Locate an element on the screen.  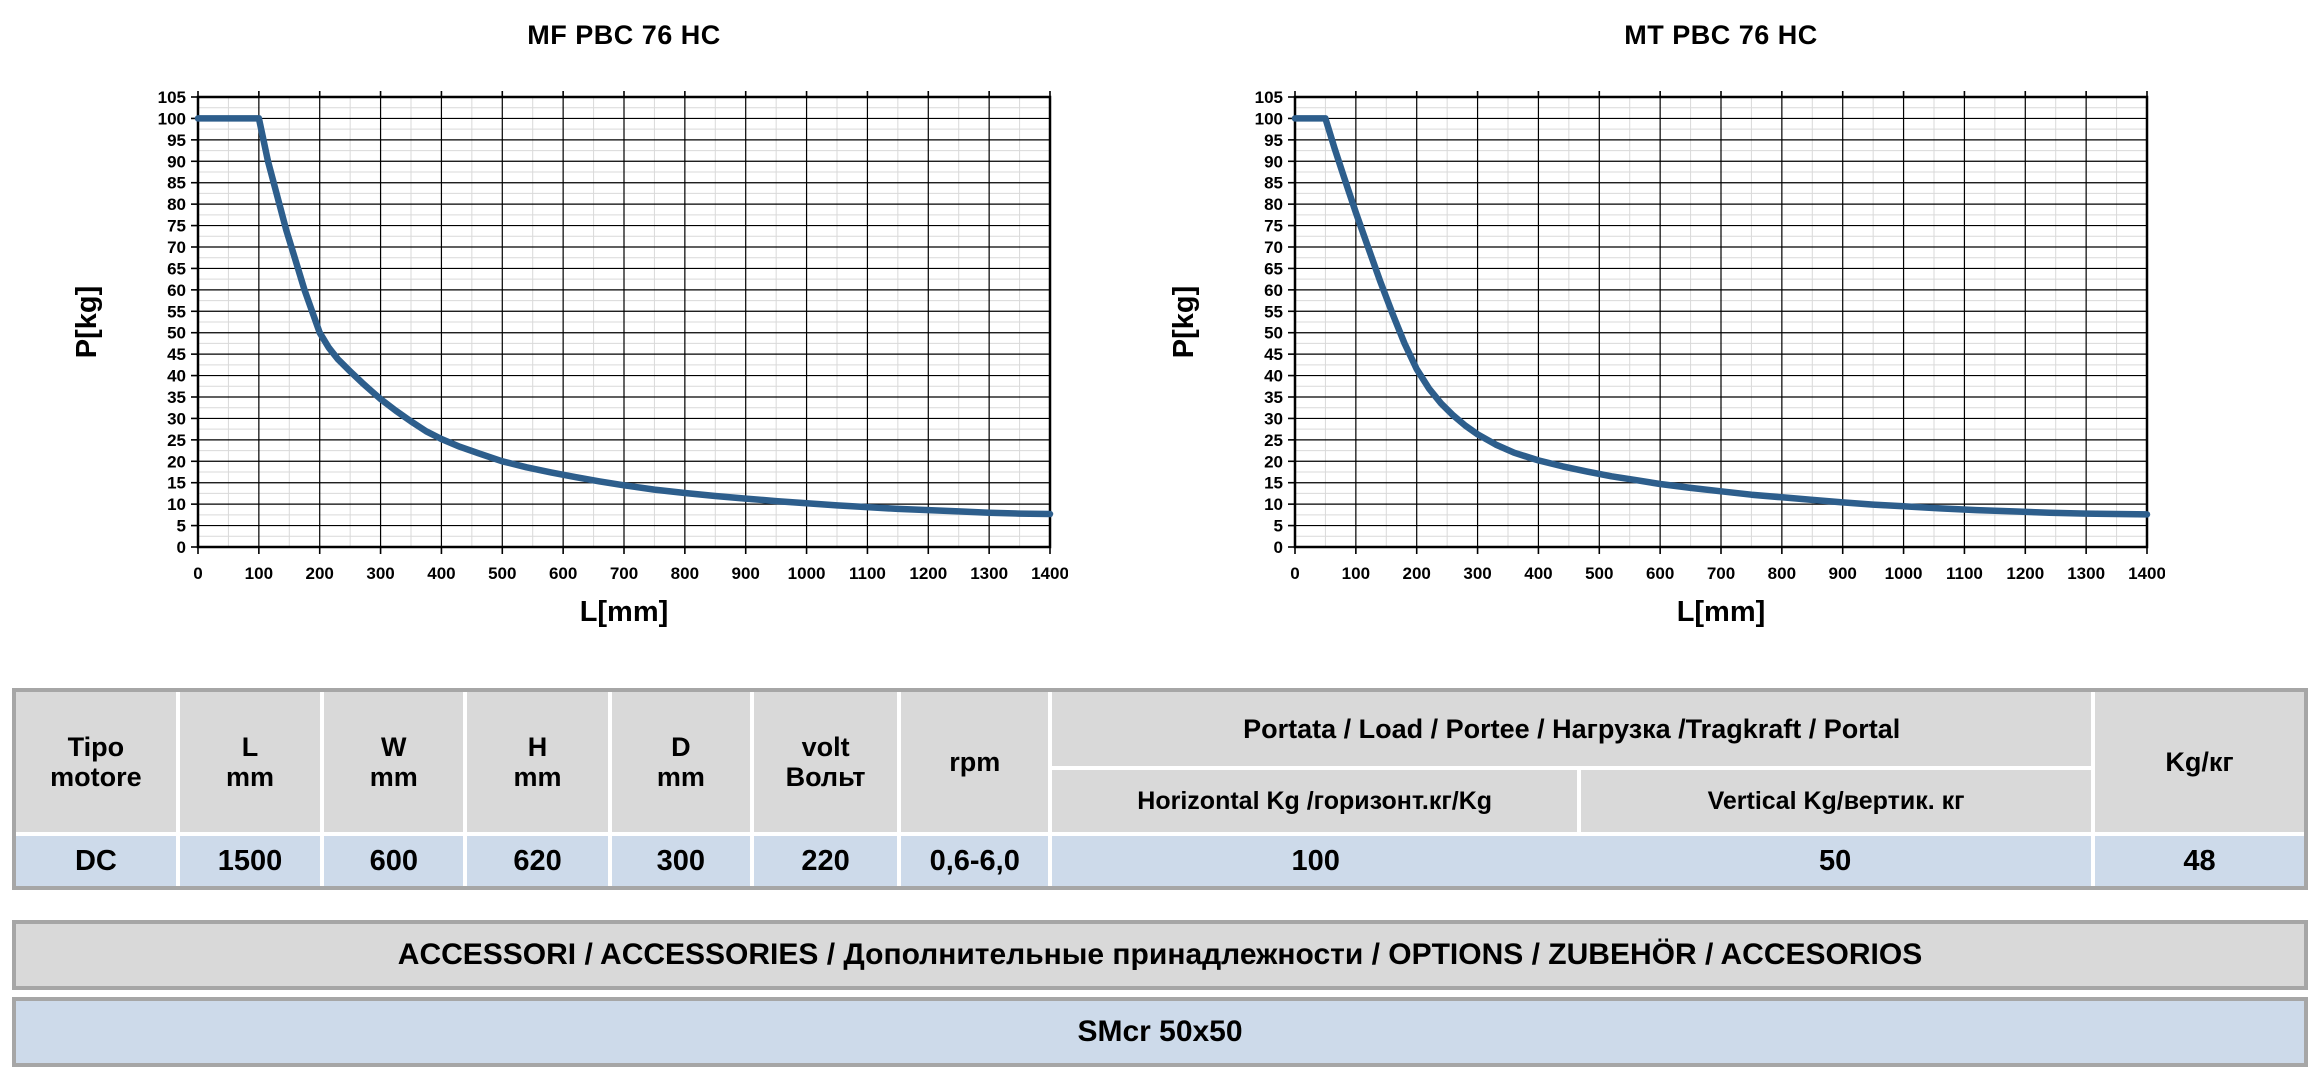
cell-motor-type: DC is located at coordinates (96, 861).